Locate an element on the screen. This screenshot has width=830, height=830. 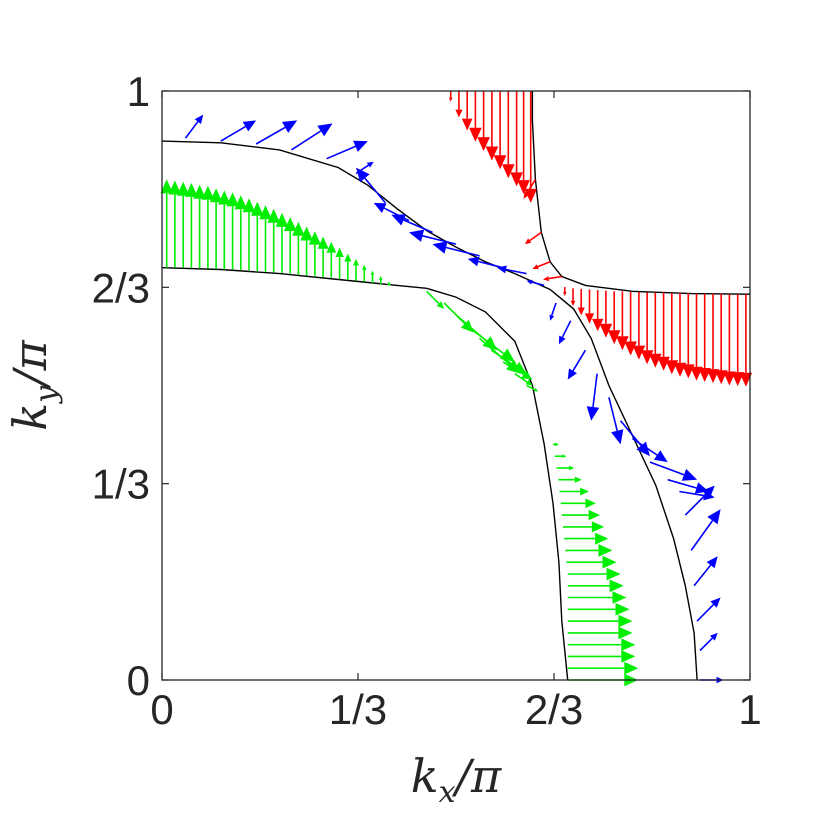
x-tick-label: 1 is located at coordinates (749, 709).